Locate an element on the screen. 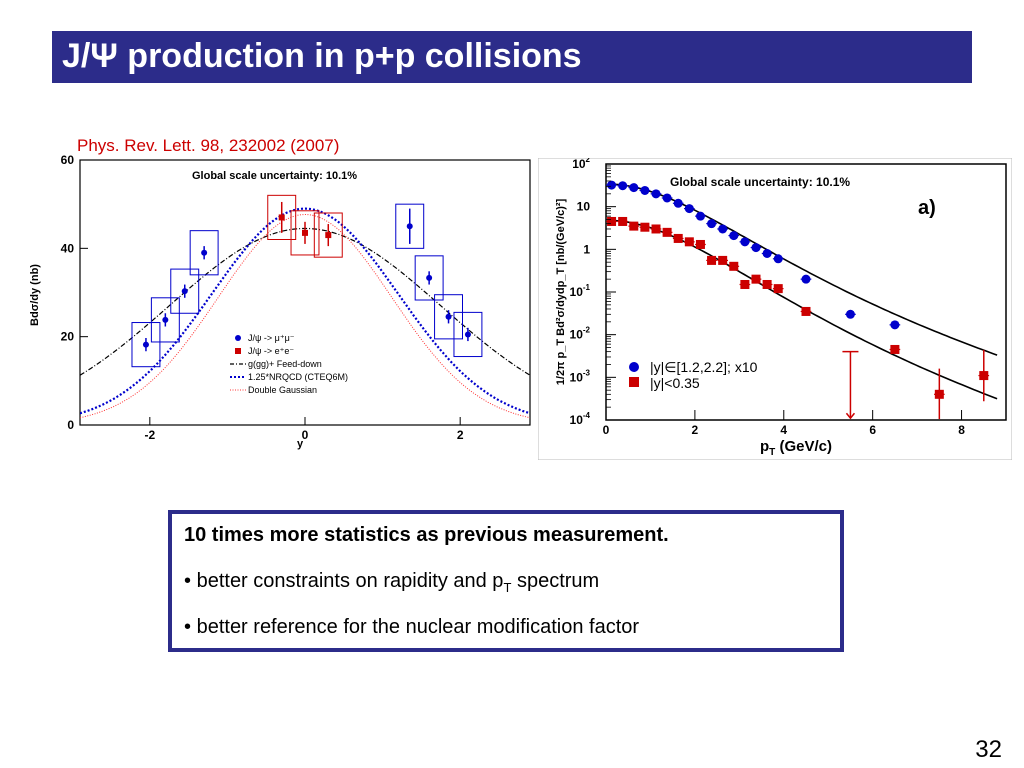 The image size is (1024, 768). rapidity-ytick-label: 60 is located at coordinates (68, 161).